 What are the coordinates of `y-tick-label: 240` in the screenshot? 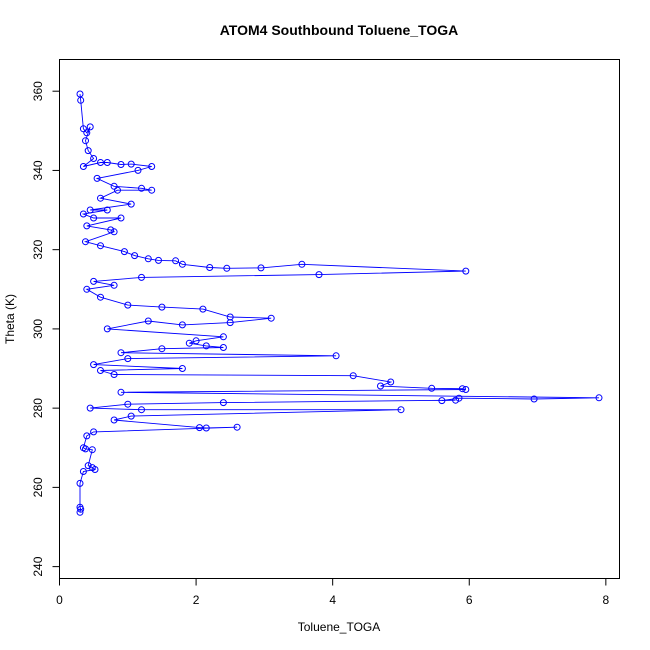 It's located at (38, 566).